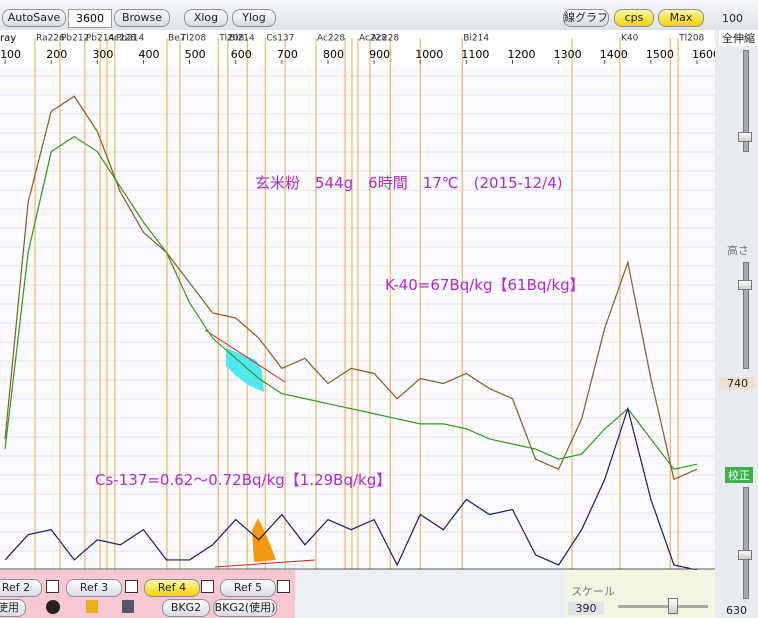  What do you see at coordinates (283, 586) in the screenshot?
I see `ref5-checkbox` at bounding box center [283, 586].